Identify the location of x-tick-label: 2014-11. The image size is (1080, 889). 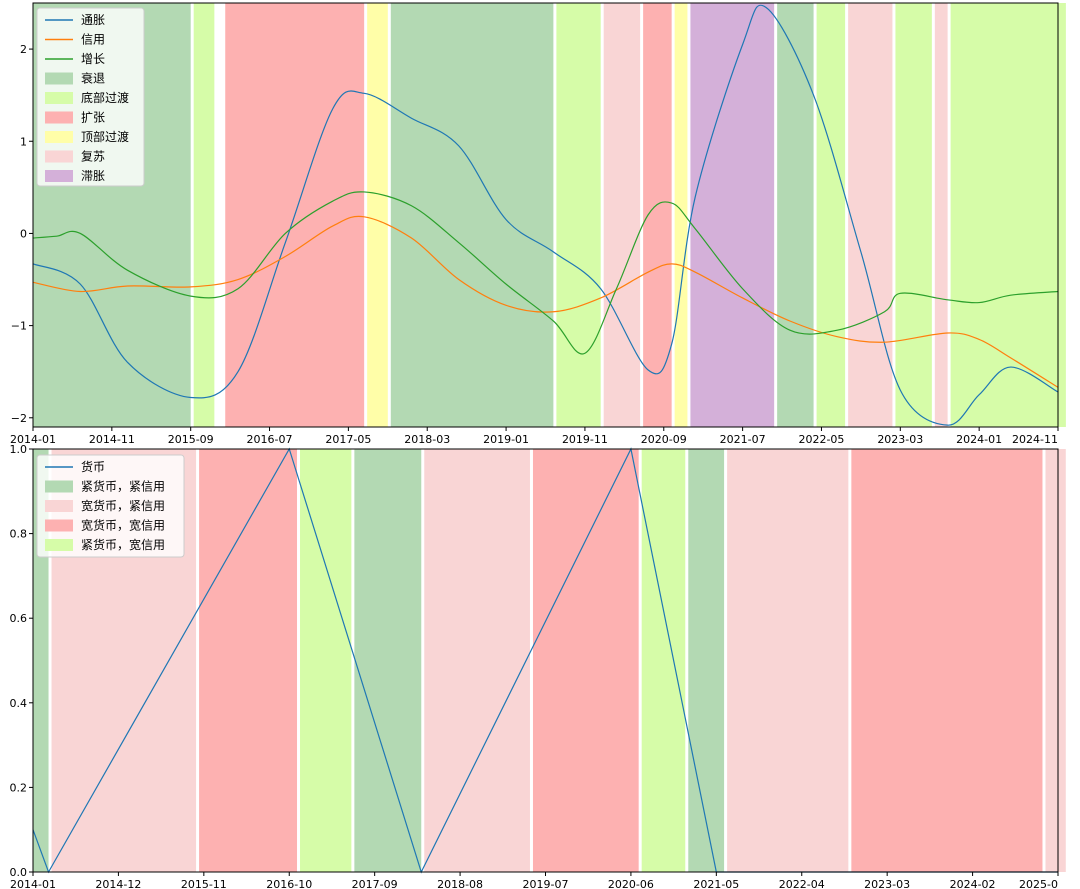
(112, 439).